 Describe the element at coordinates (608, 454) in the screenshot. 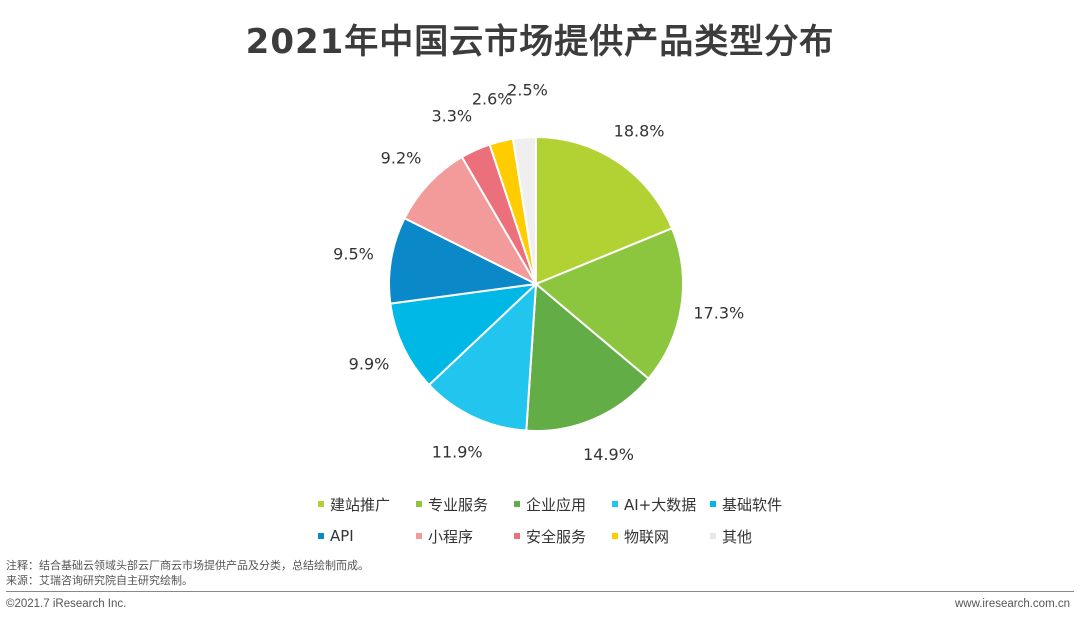

I see `pie-data-label-3: 14.9%` at that location.